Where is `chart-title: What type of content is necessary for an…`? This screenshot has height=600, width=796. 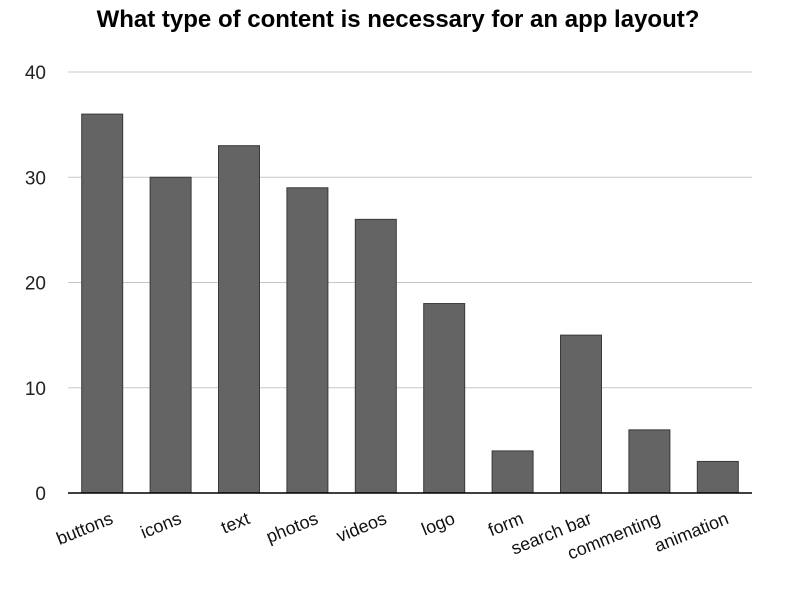
chart-title: What type of content is necessary for an… is located at coordinates (398, 19).